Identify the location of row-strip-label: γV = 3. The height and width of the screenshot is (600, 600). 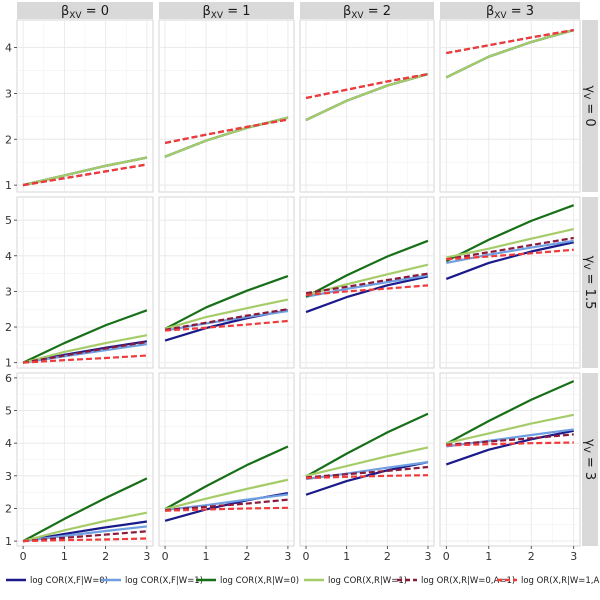
(590, 459).